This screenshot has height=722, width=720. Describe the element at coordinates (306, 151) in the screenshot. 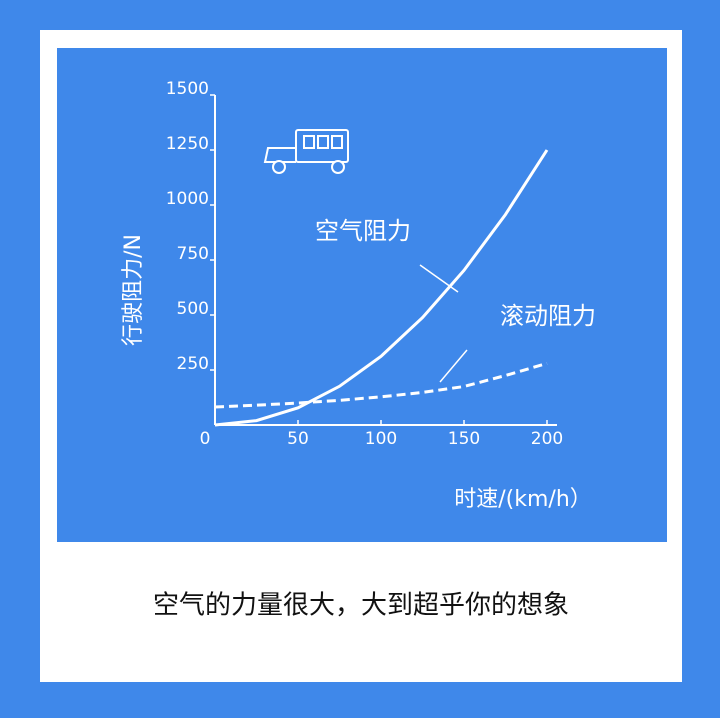

I see `car-icon` at that location.